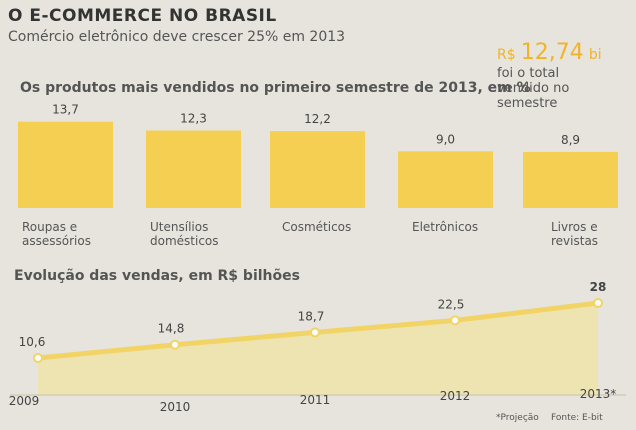  Describe the element at coordinates (315, 400) in the screenshot. I see `x-tick-label: 2011` at that location.